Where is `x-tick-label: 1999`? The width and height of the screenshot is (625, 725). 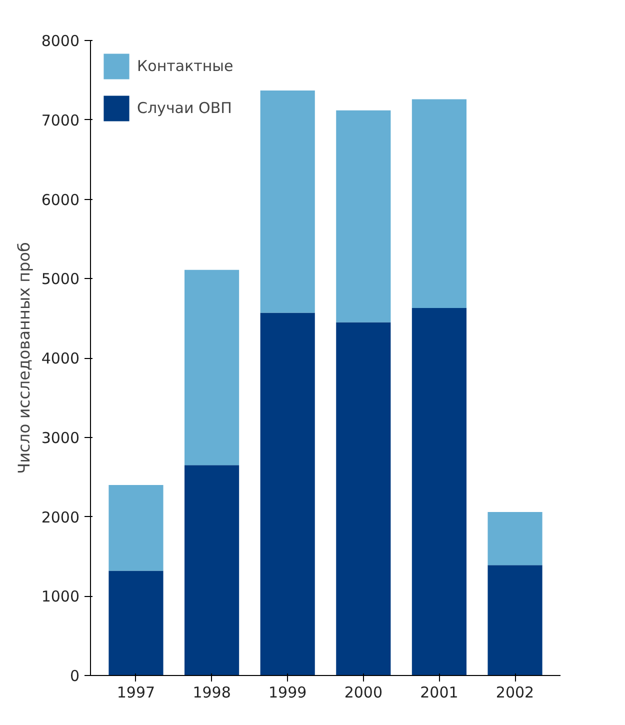
x-tick-label: 1999 is located at coordinates (287, 693).